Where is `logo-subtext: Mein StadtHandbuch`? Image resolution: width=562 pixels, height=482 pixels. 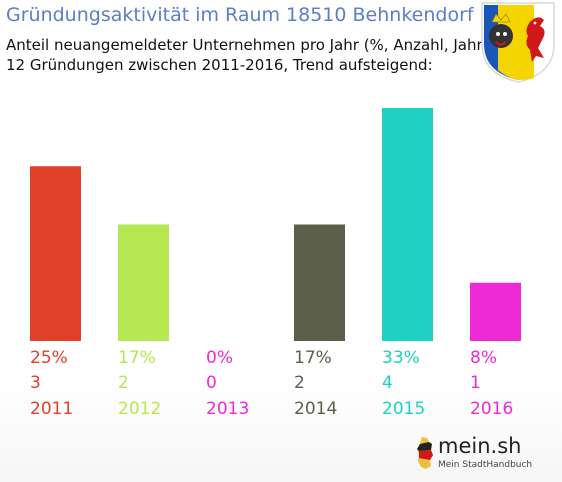 logo-subtext: Mein StadtHandbuch is located at coordinates (485, 465).